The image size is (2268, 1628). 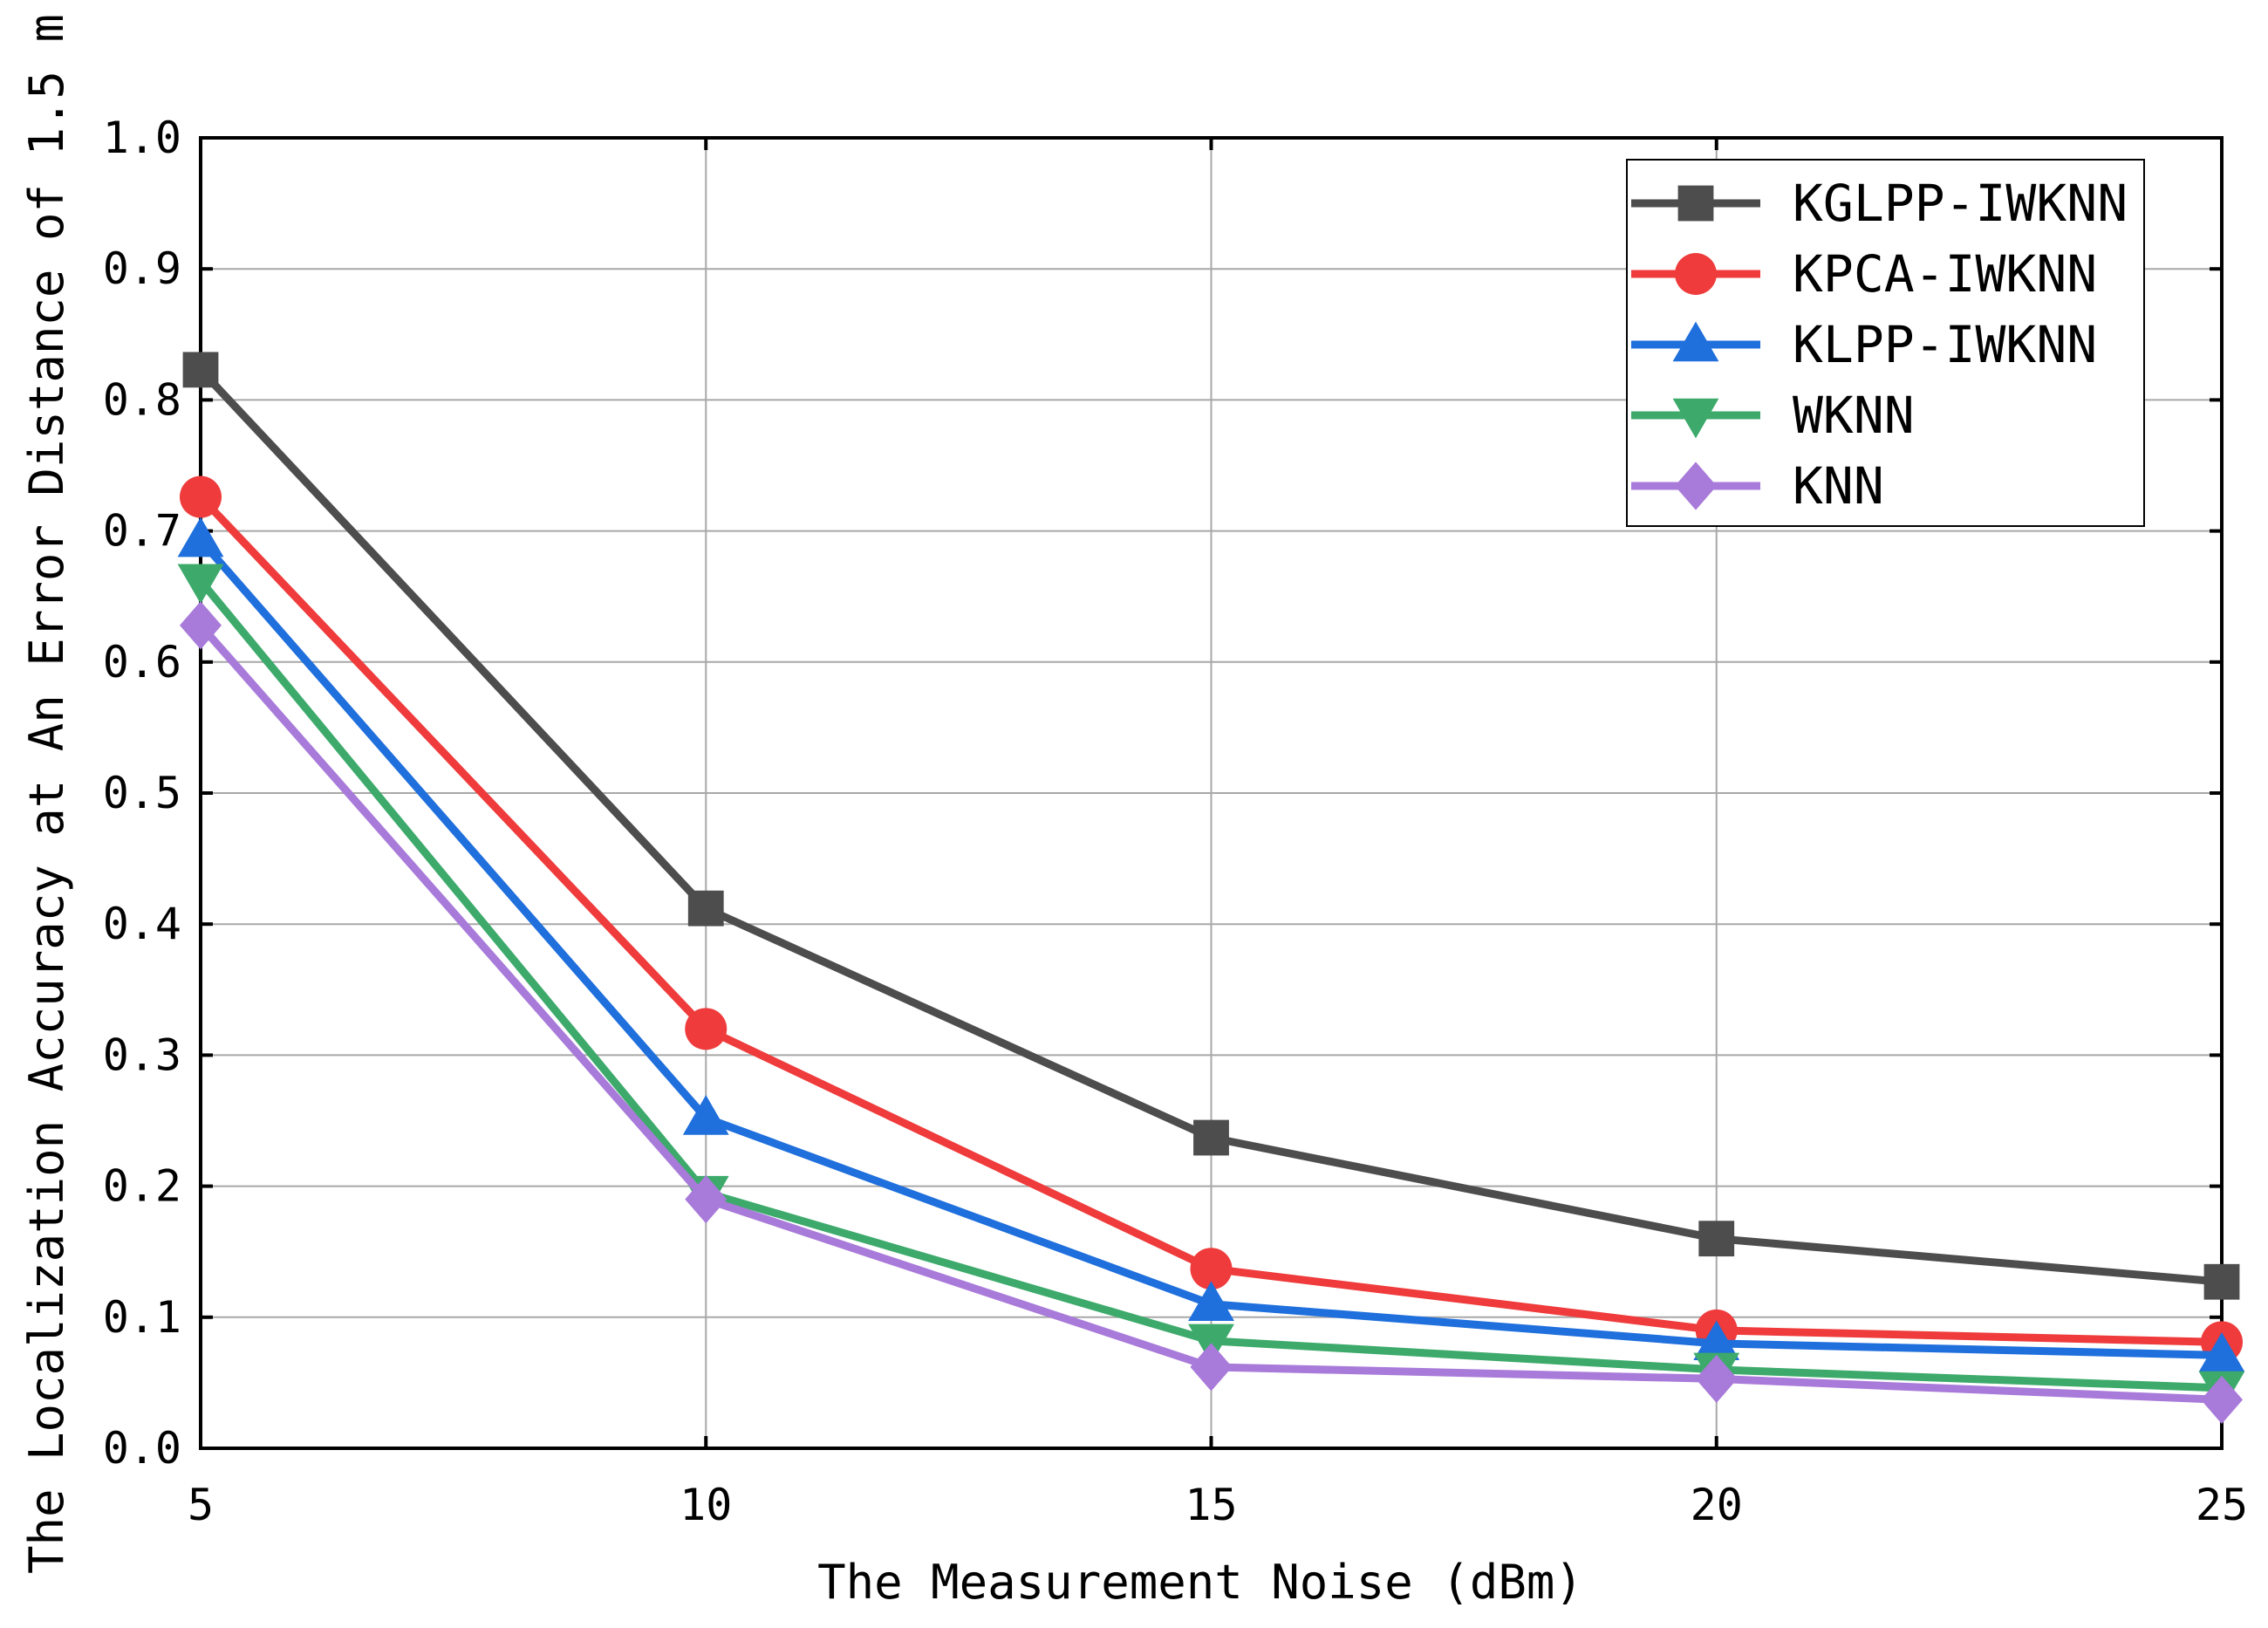 I want to click on legend-label: KPCA-IWKNN, so click(x=1945, y=274).